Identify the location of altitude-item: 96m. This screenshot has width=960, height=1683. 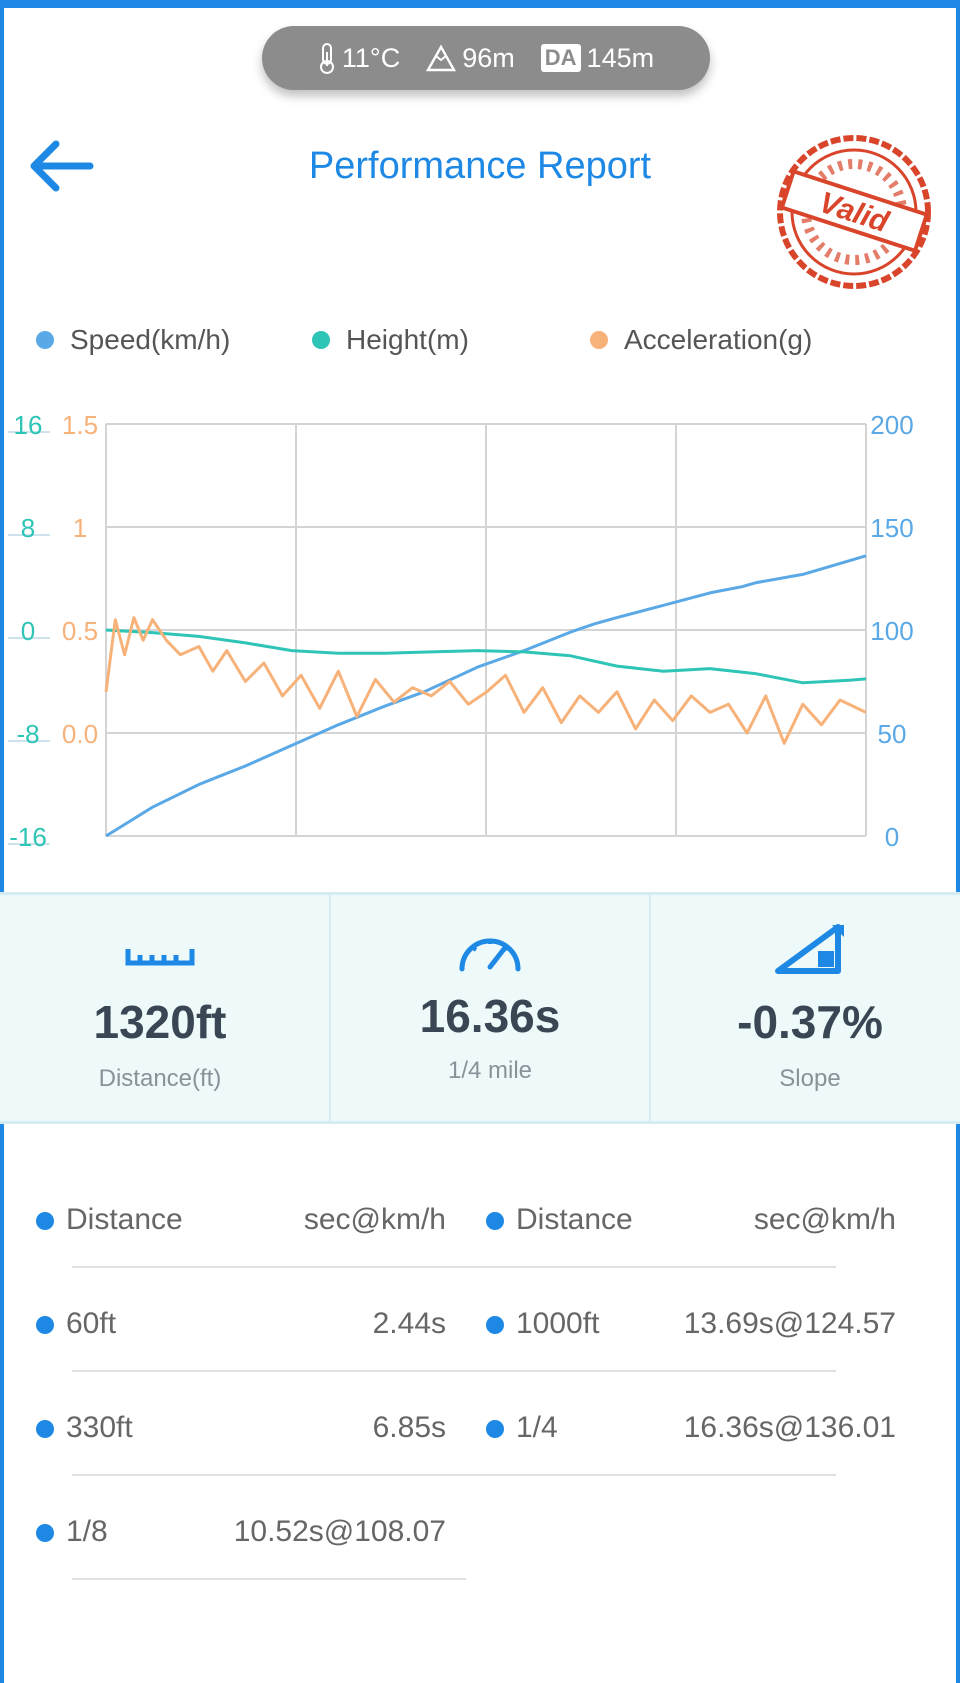
(470, 58).